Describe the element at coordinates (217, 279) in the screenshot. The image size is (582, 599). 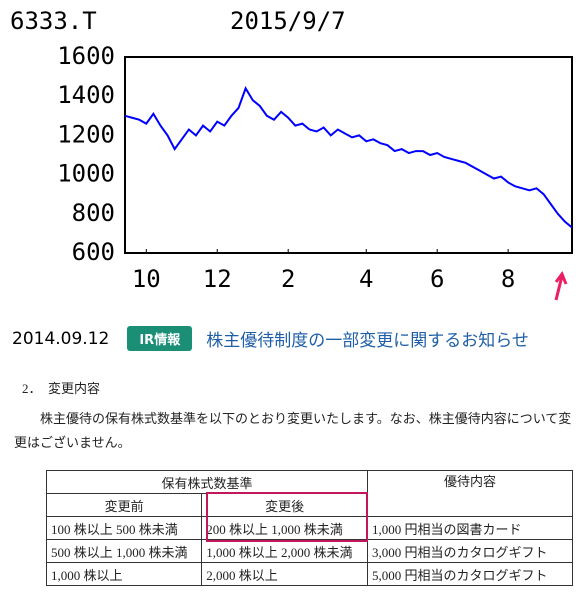
I see `x-tick-label: 12` at that location.